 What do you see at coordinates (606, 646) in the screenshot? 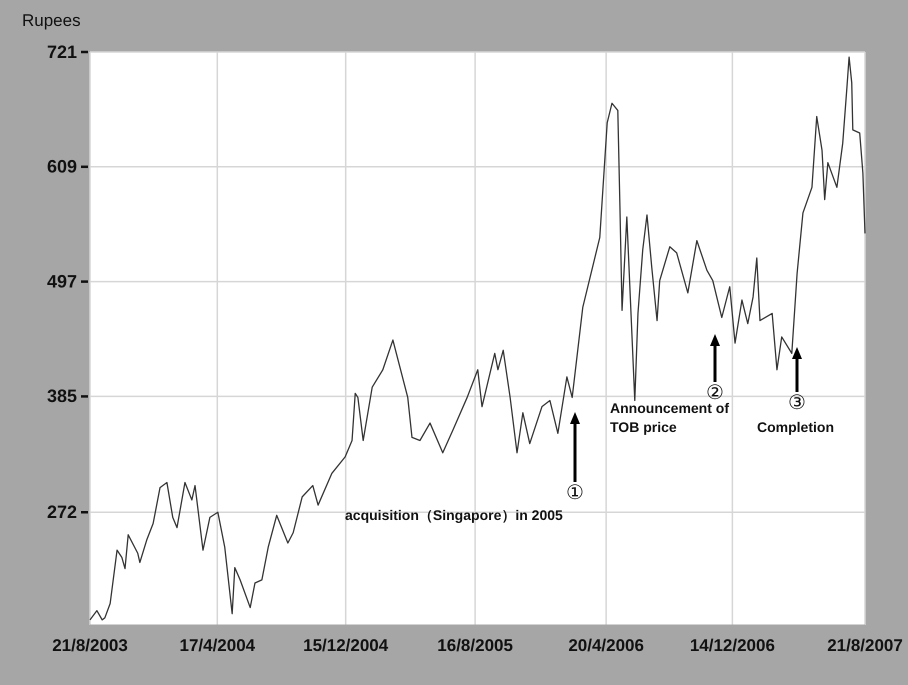
I see `x-tick-label: 20/4/2006` at bounding box center [606, 646].